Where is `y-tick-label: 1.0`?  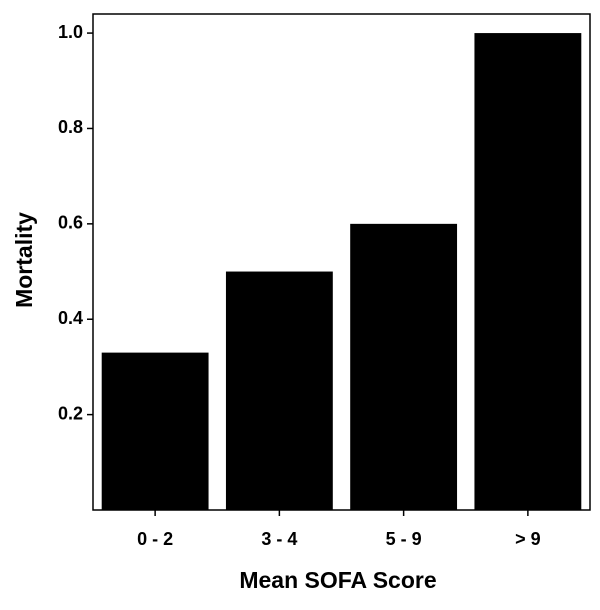 y-tick-label: 1.0 is located at coordinates (70, 32).